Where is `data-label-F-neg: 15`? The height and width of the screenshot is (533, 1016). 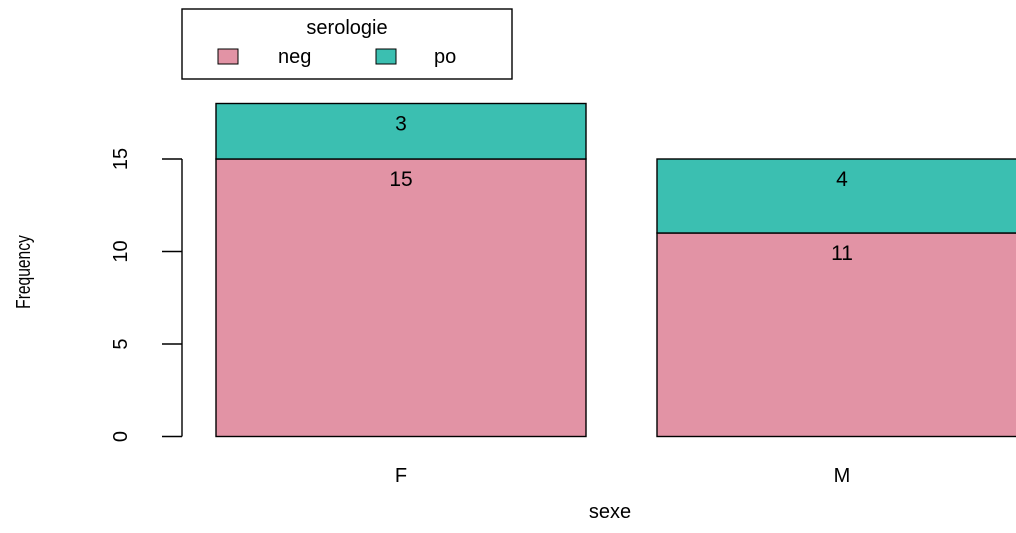
data-label-F-neg: 15 is located at coordinates (400, 179).